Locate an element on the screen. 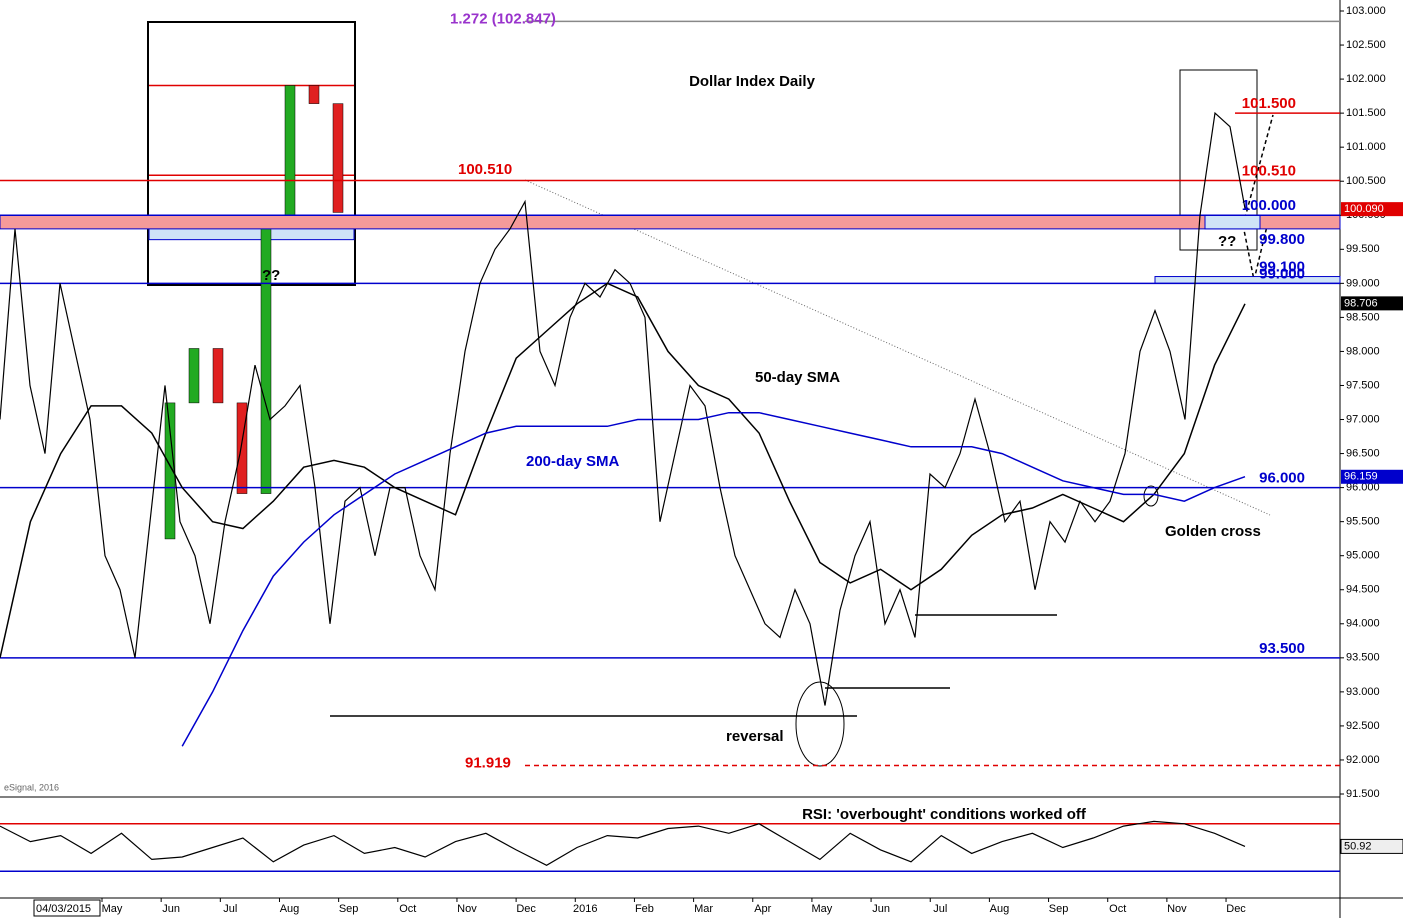 This screenshot has width=1403, height=918. level-label: 99.800 is located at coordinates (1282, 239).